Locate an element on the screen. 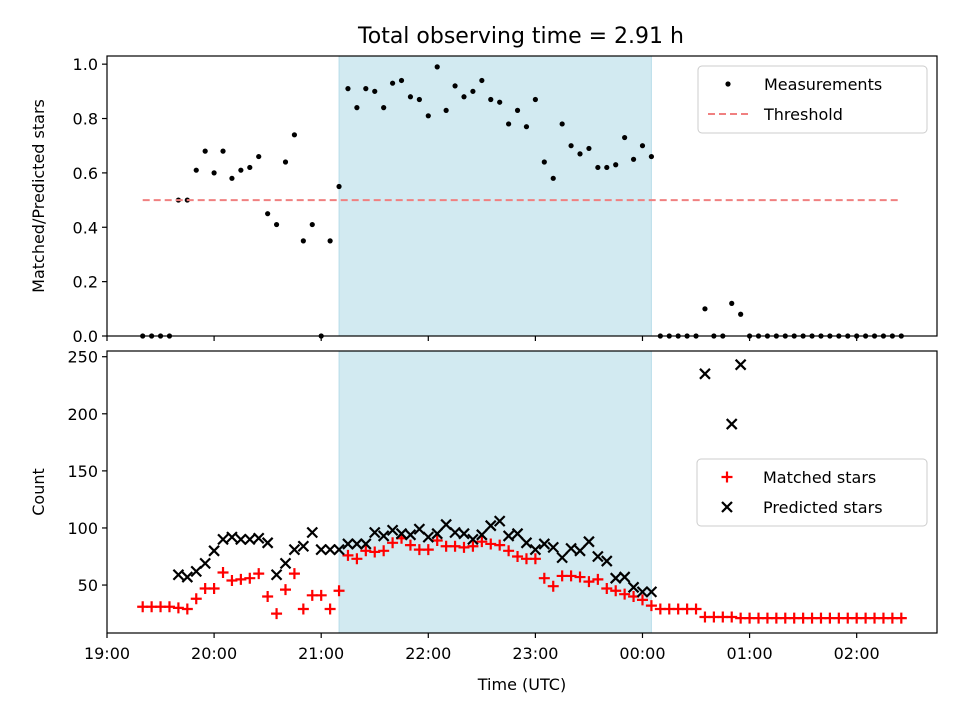  y-tick-label: 100 is located at coordinates (82, 528).